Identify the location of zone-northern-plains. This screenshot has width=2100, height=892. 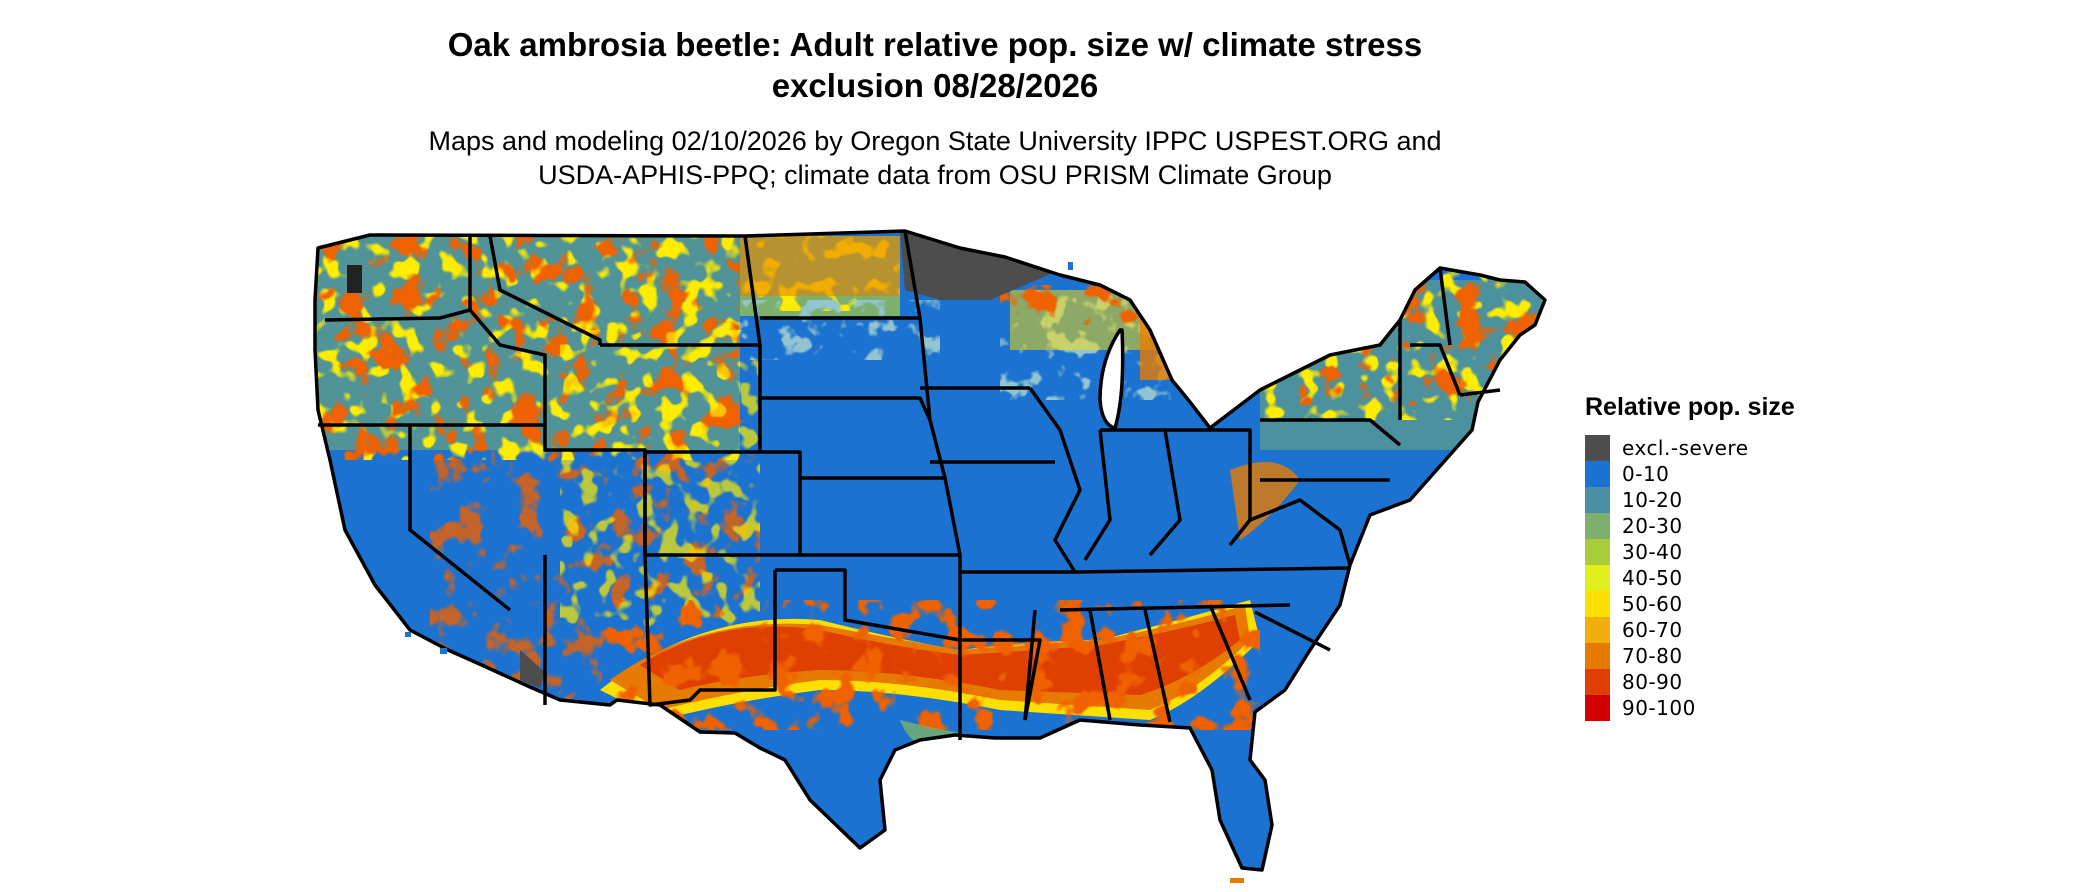
(840, 298).